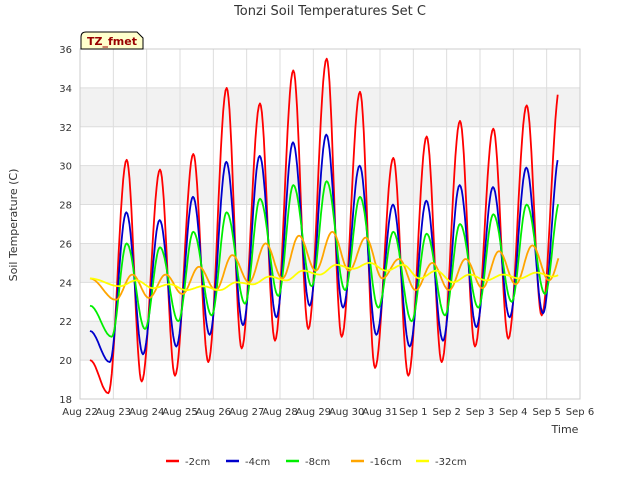  What do you see at coordinates (197, 462) in the screenshot?
I see `legend-label: -2cm` at bounding box center [197, 462].